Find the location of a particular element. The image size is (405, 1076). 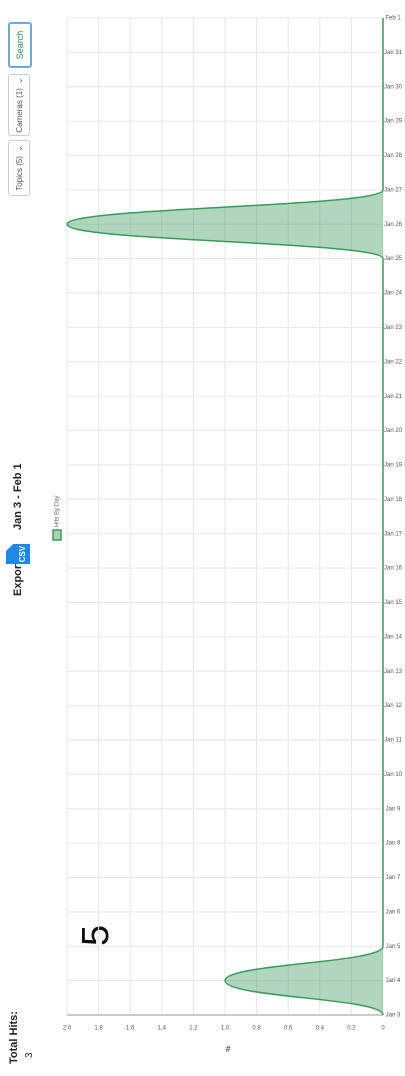

x-tick-label: Jan 21 is located at coordinates (393, 397).